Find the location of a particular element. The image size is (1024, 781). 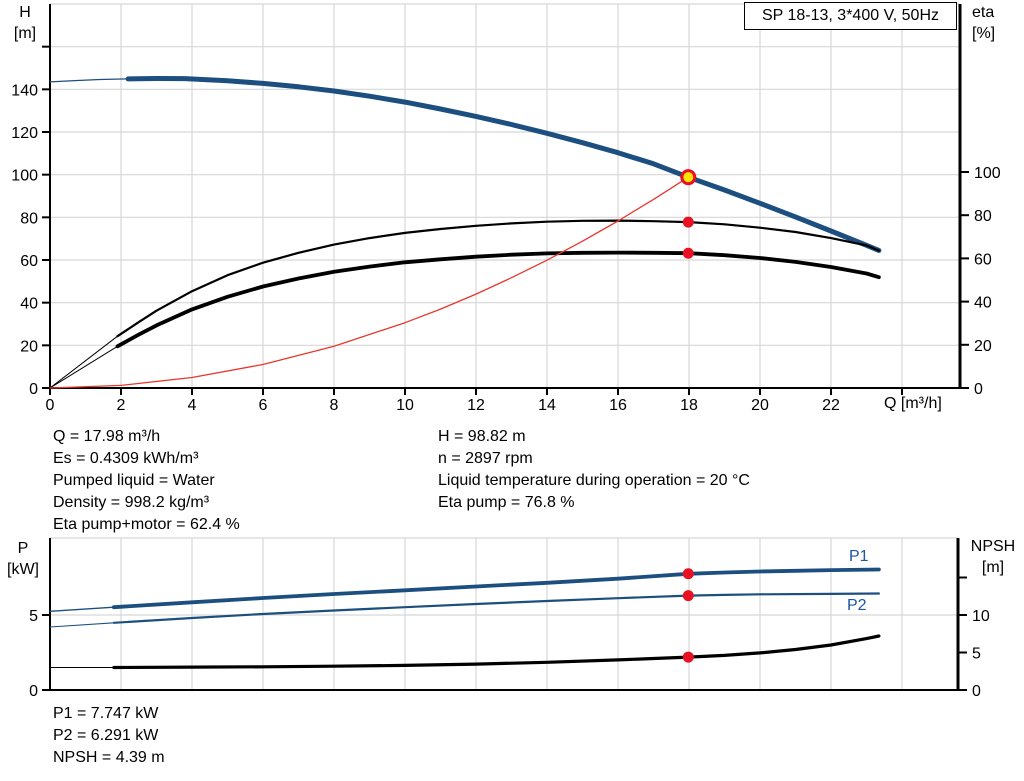

info-line-liquid: Pumped liquid = Water is located at coordinates (134, 480).